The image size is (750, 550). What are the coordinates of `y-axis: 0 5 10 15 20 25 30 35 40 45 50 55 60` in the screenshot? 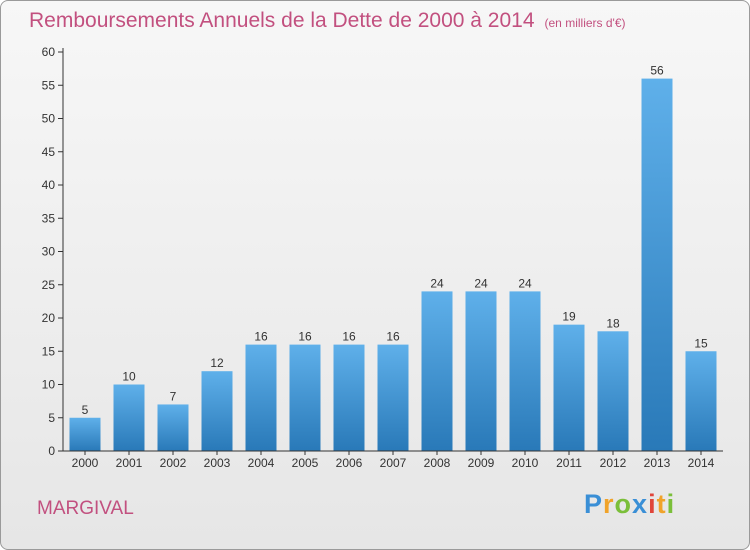 It's located at (53, 251).